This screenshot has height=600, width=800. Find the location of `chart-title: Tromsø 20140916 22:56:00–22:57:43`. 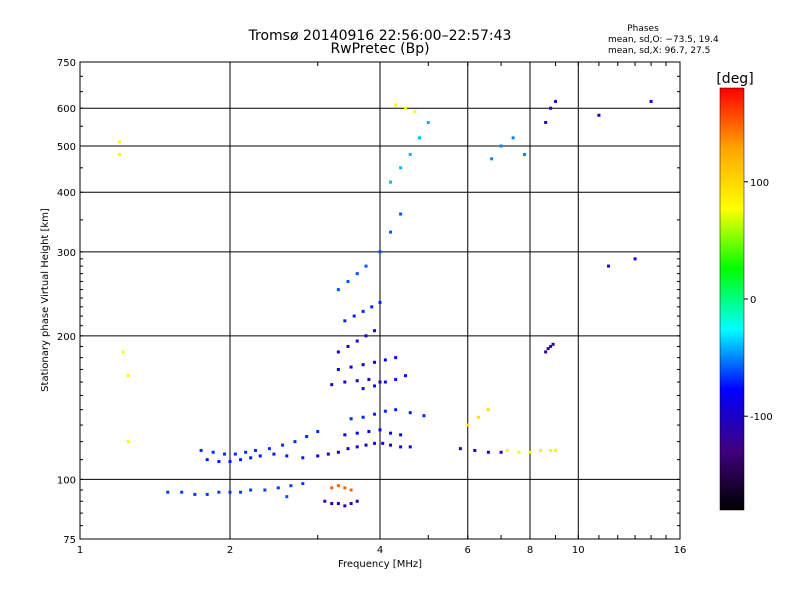

chart-title: Tromsø 20140916 22:56:00–22:57:43 is located at coordinates (380, 36).